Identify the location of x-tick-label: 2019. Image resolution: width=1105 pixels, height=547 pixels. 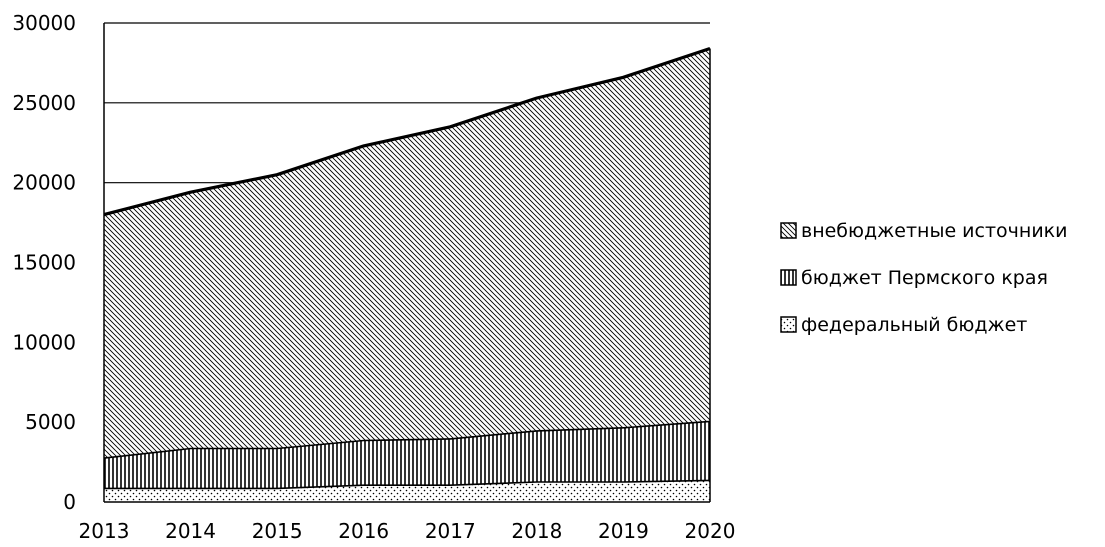
(623, 531).